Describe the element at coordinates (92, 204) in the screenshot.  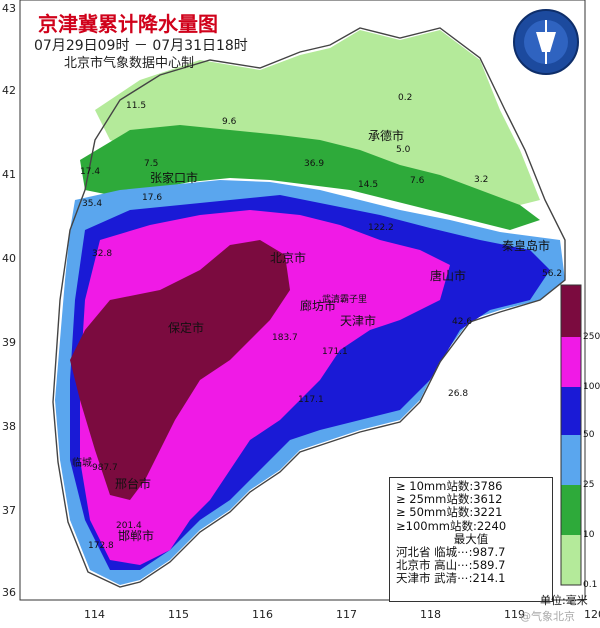
I see `station-value: 35.4` at that location.